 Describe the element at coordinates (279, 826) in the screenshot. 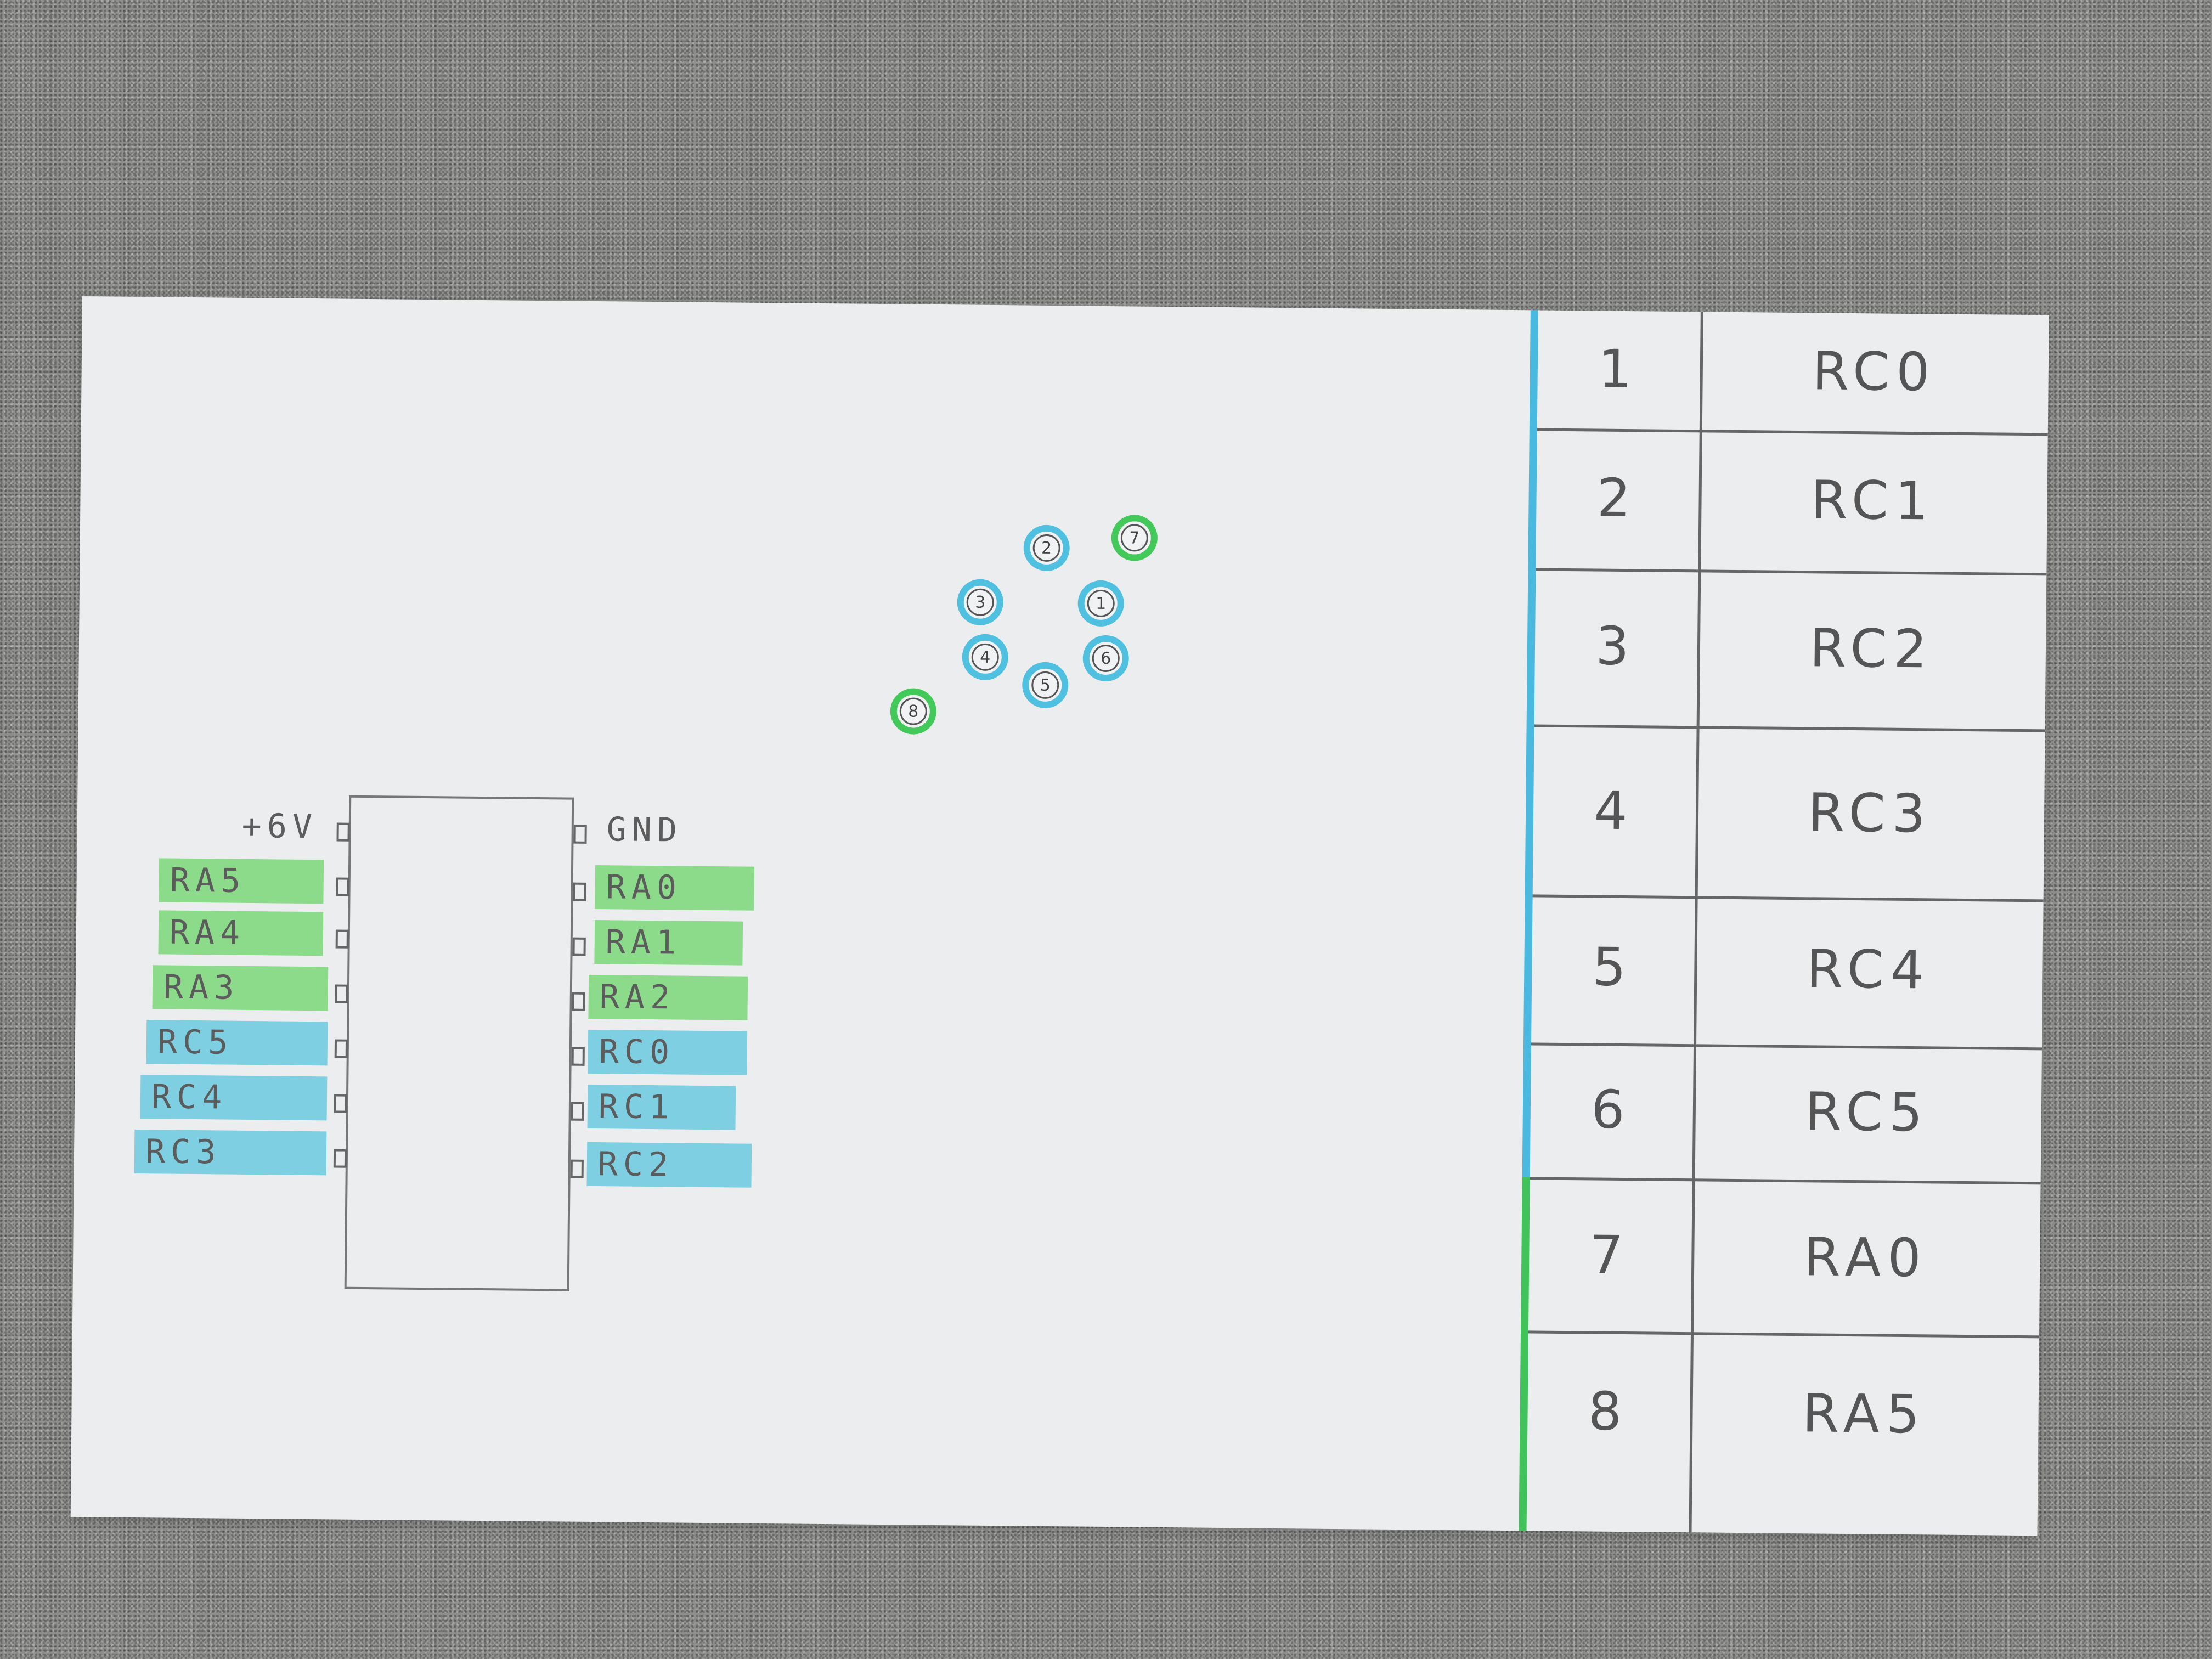

I see `chip-label-vcc: +6V` at that location.